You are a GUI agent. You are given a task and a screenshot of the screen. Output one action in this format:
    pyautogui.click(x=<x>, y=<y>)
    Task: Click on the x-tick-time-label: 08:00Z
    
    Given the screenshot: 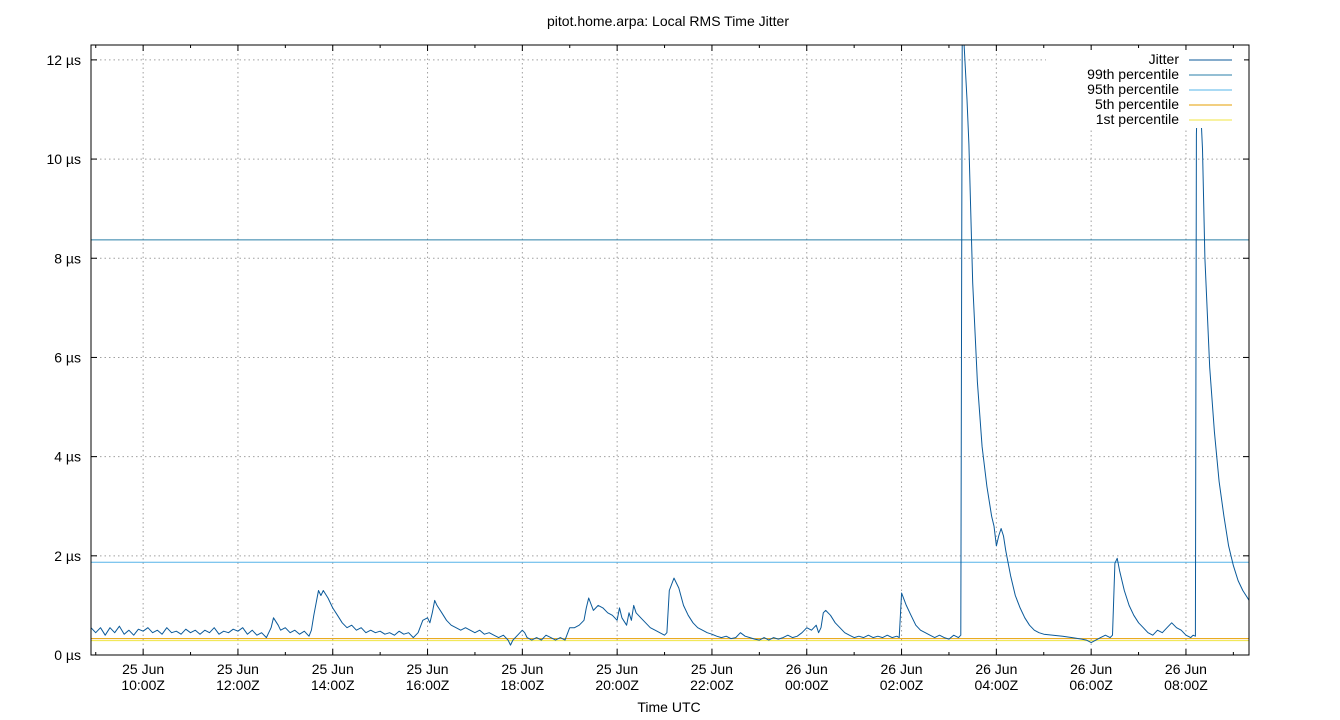 What is the action you would take?
    pyautogui.click(x=1186, y=685)
    